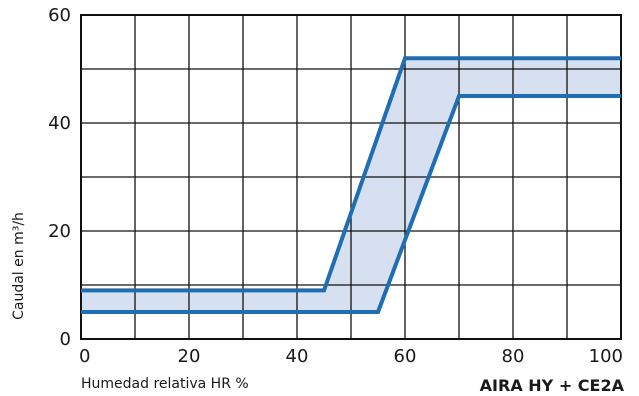 Image resolution: width=639 pixels, height=396 pixels. Describe the element at coordinates (189, 356) in the screenshot. I see `x-tick-label-20: 20` at that location.